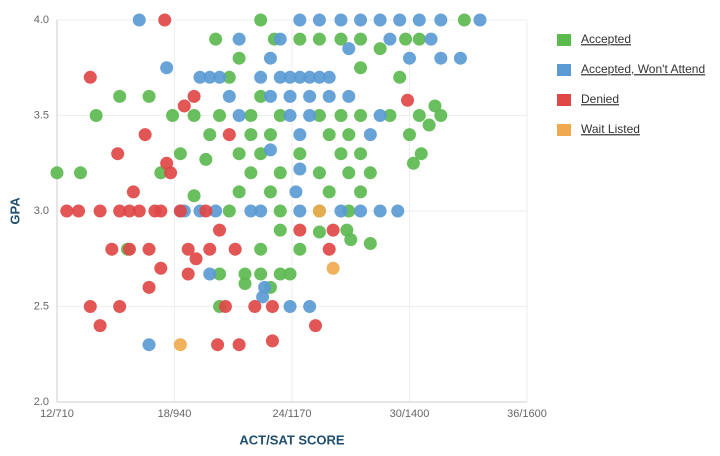 Image resolution: width=720 pixels, height=456 pixels. What do you see at coordinates (610, 129) in the screenshot?
I see `legend-text: Wait Listed` at bounding box center [610, 129].